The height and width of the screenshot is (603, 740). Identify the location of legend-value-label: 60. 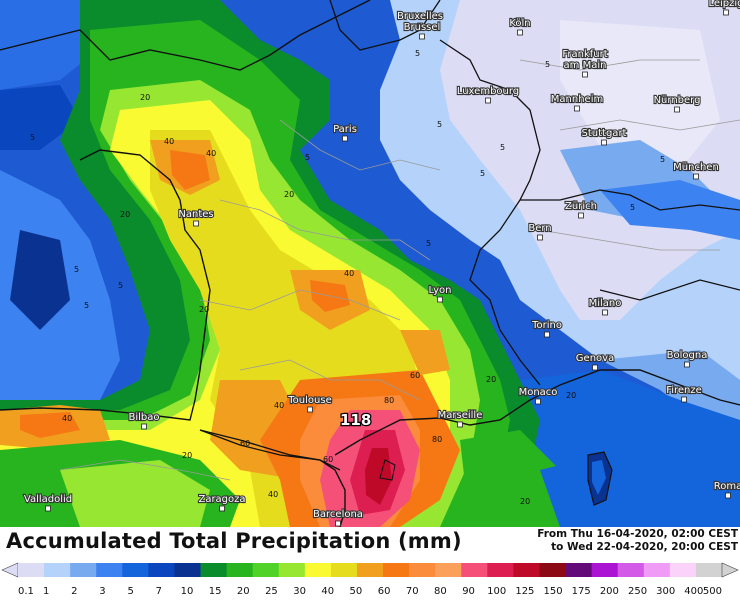
(384, 591).